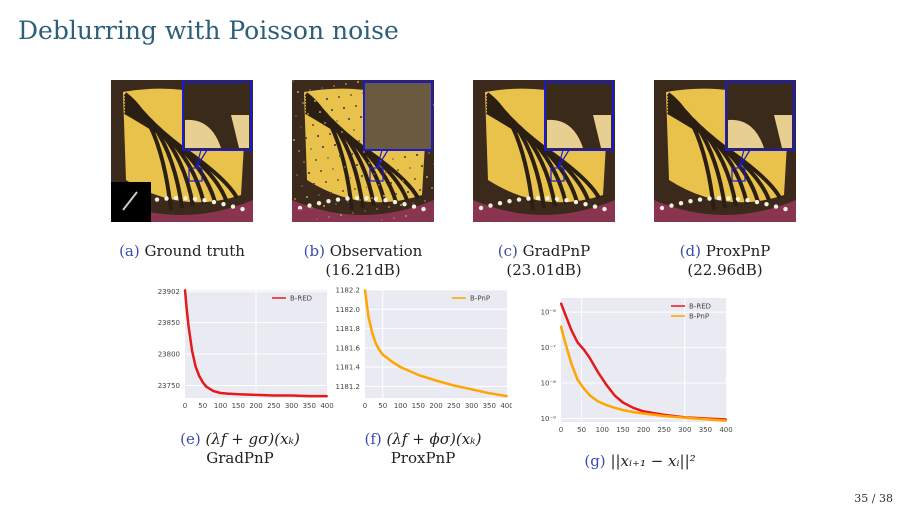 The image size is (907, 510). Describe the element at coordinates (208, 30) in the screenshot. I see `slide-title: Deblurring with Poisson noise` at that location.